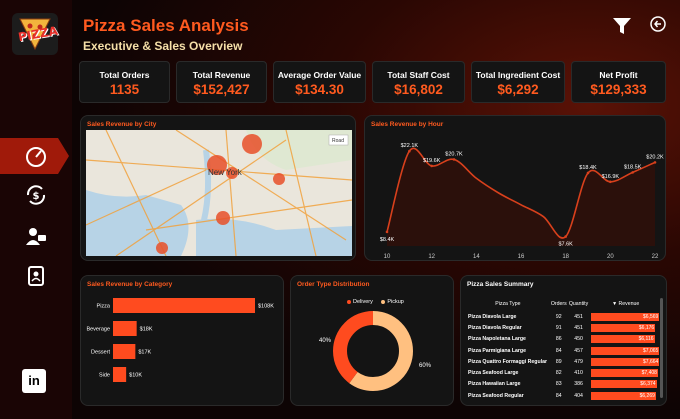 The image size is (680, 419). Describe the element at coordinates (578, 304) in the screenshot. I see `column-header: Quantity` at that location.